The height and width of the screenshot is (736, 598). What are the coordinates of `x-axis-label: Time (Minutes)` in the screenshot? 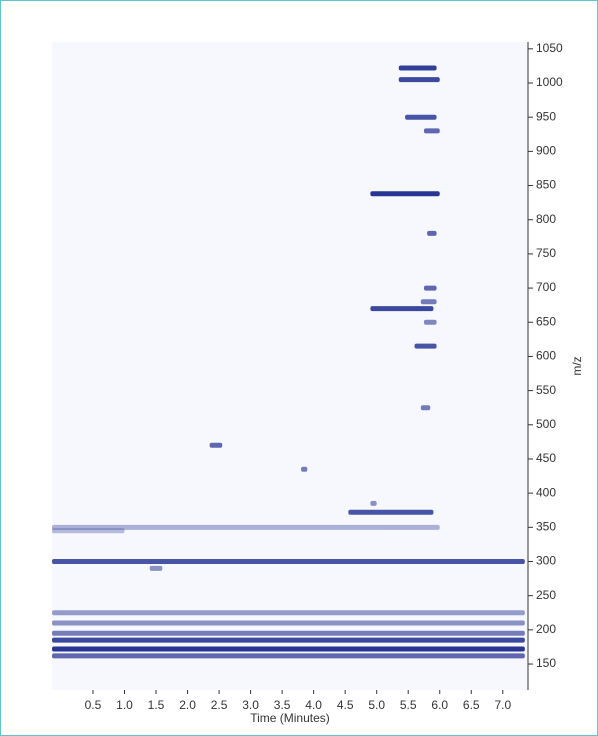 It's located at (290, 718).